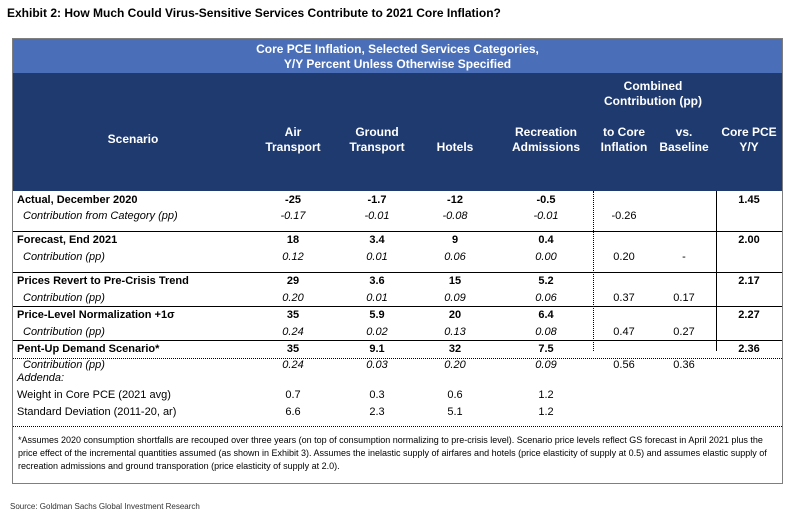 This screenshot has width=796, height=519. What do you see at coordinates (293, 395) in the screenshot?
I see `addenda-cell-air: 0.7` at bounding box center [293, 395].